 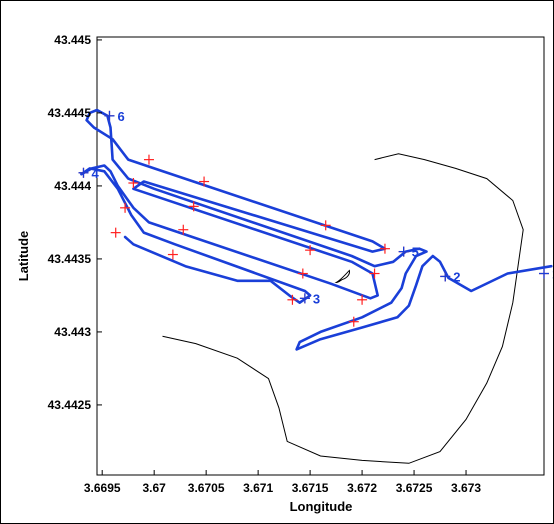 What do you see at coordinates (450, 276) in the screenshot?
I see `waypoint-2: 2` at bounding box center [450, 276].